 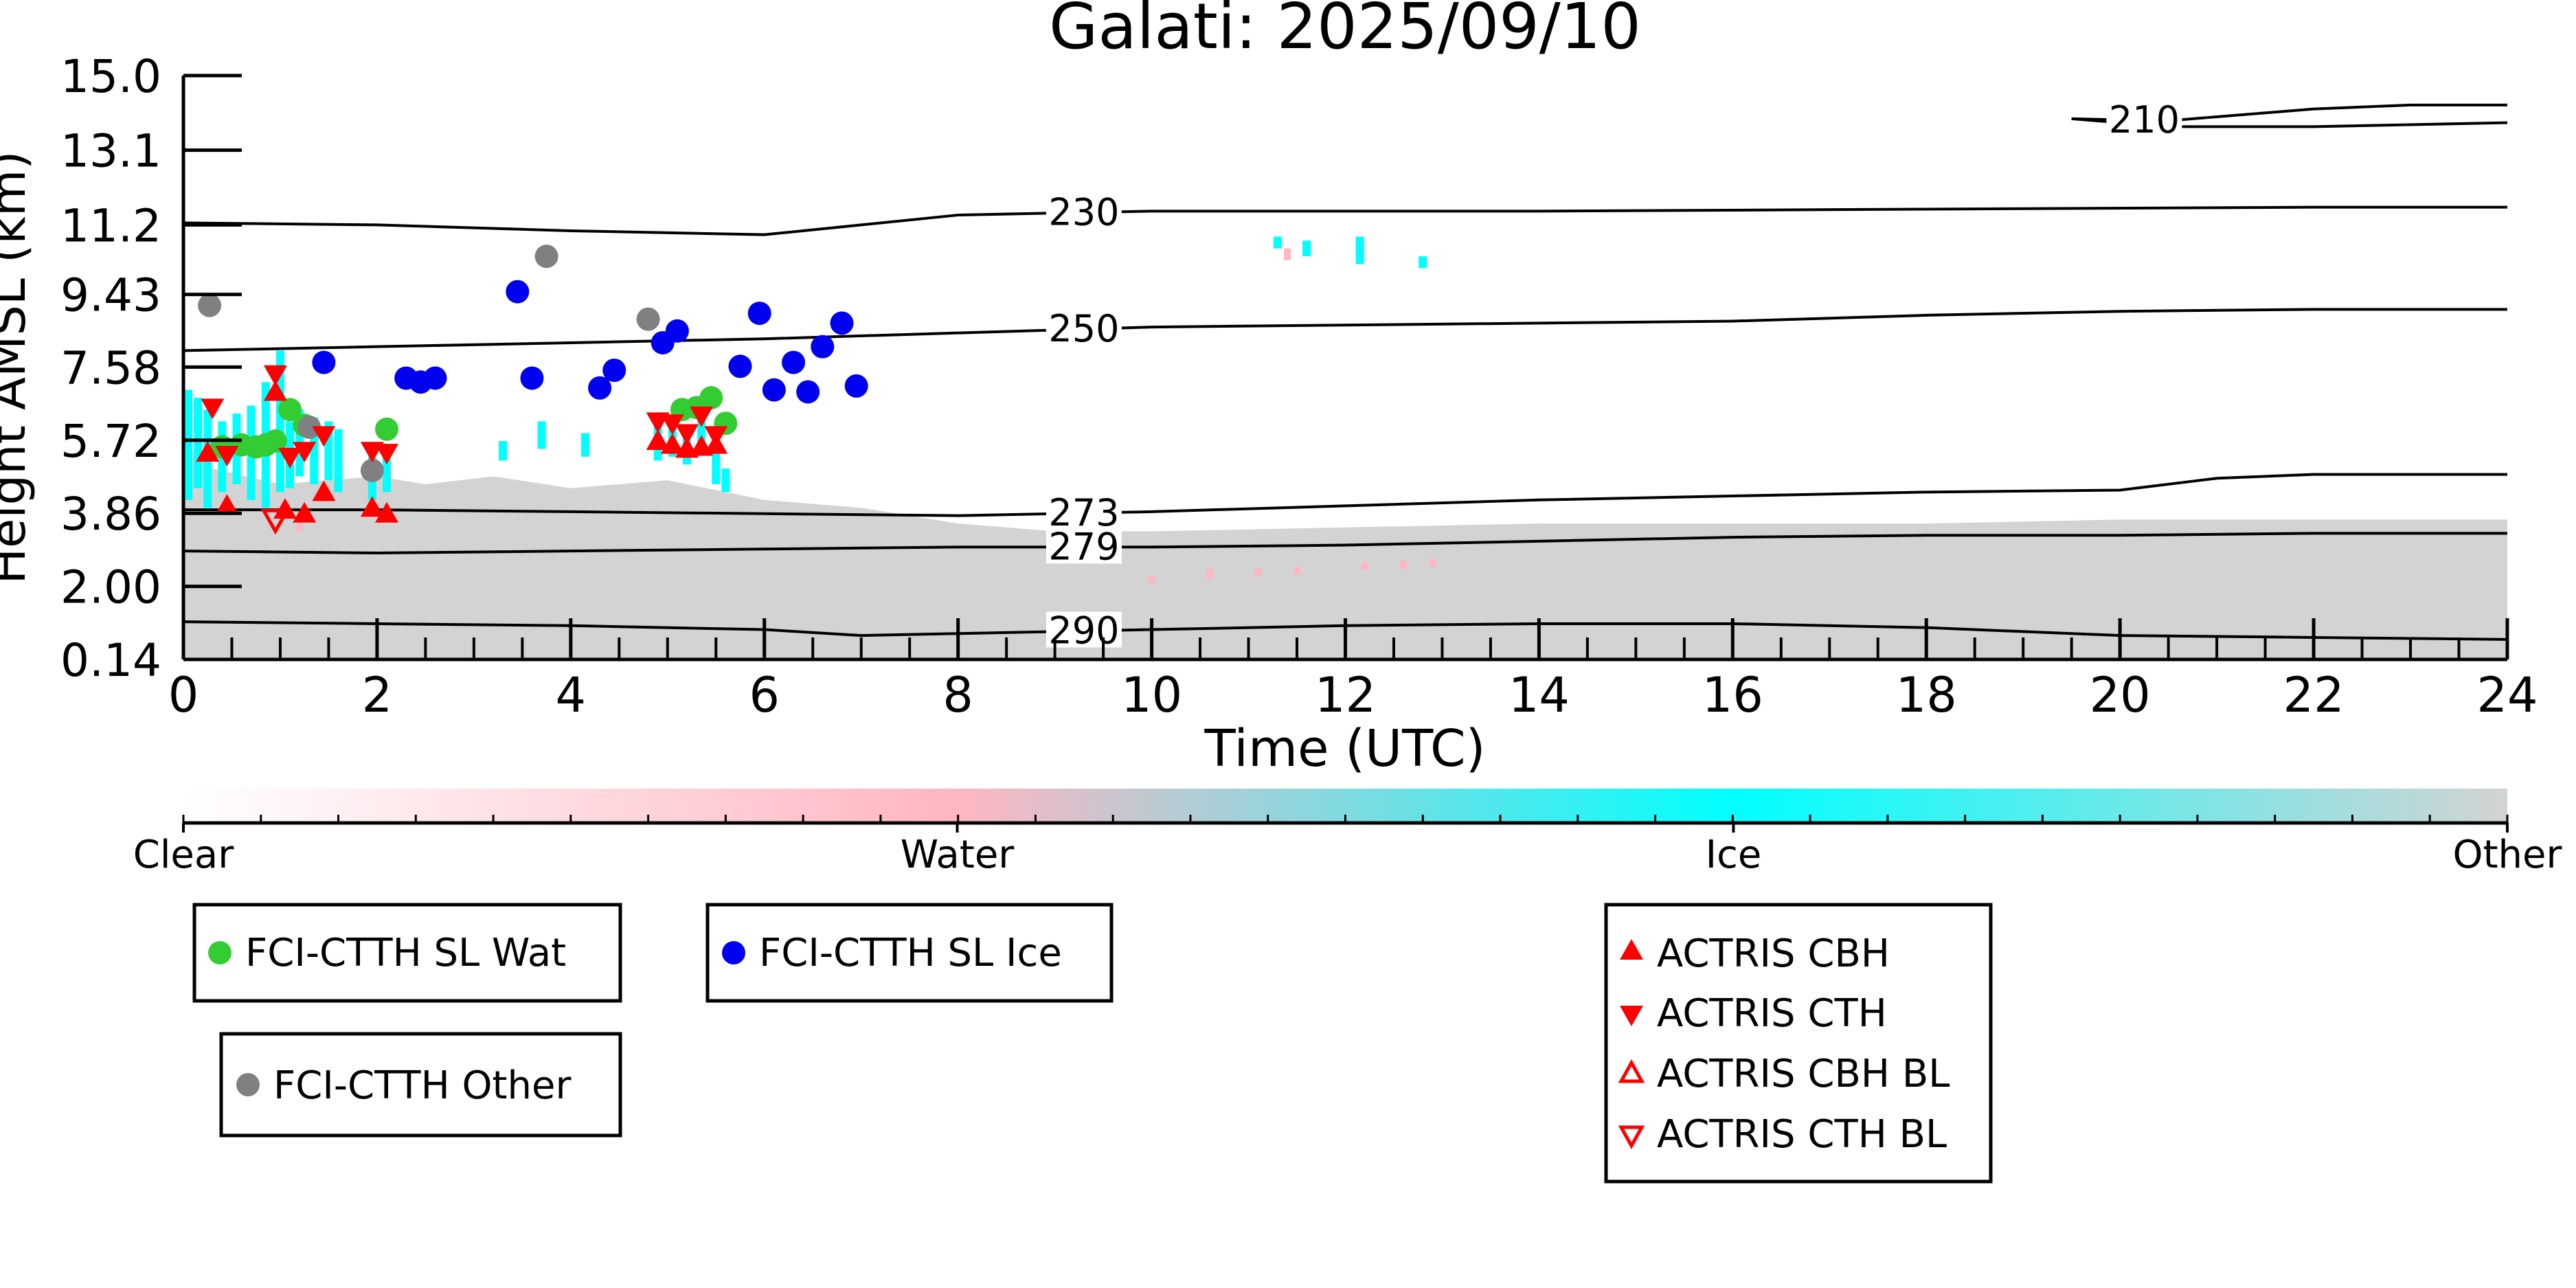 I want to click on legend-label-other: FCI-CTTH Other, so click(x=422, y=1085).